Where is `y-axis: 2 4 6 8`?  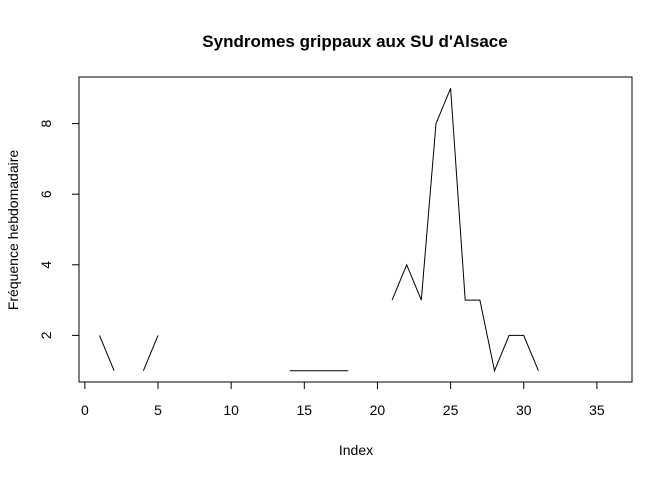 y-axis: 2 4 6 8 is located at coordinates (59, 229).